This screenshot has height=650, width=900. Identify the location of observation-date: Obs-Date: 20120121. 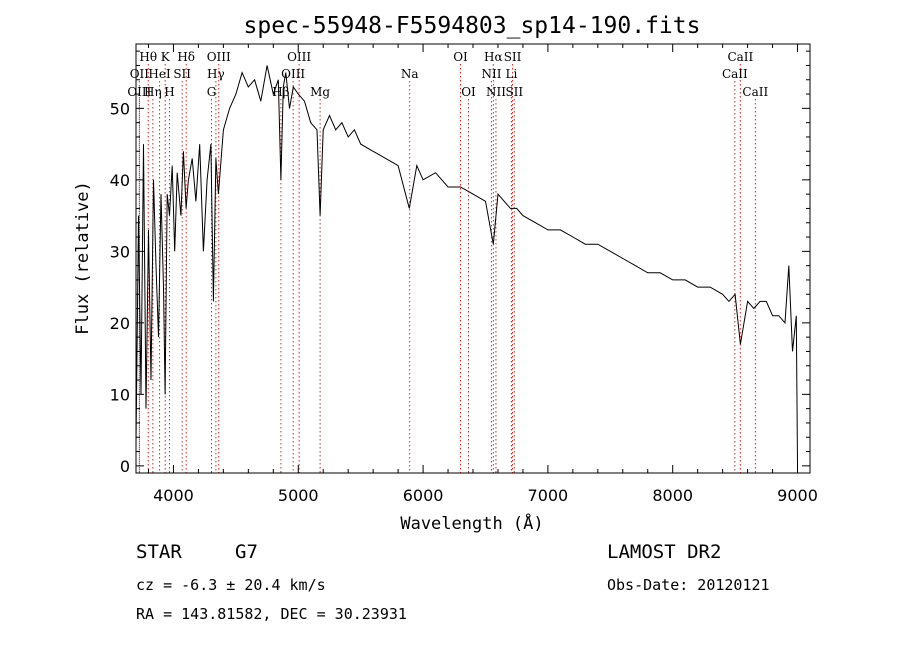
(688, 585).